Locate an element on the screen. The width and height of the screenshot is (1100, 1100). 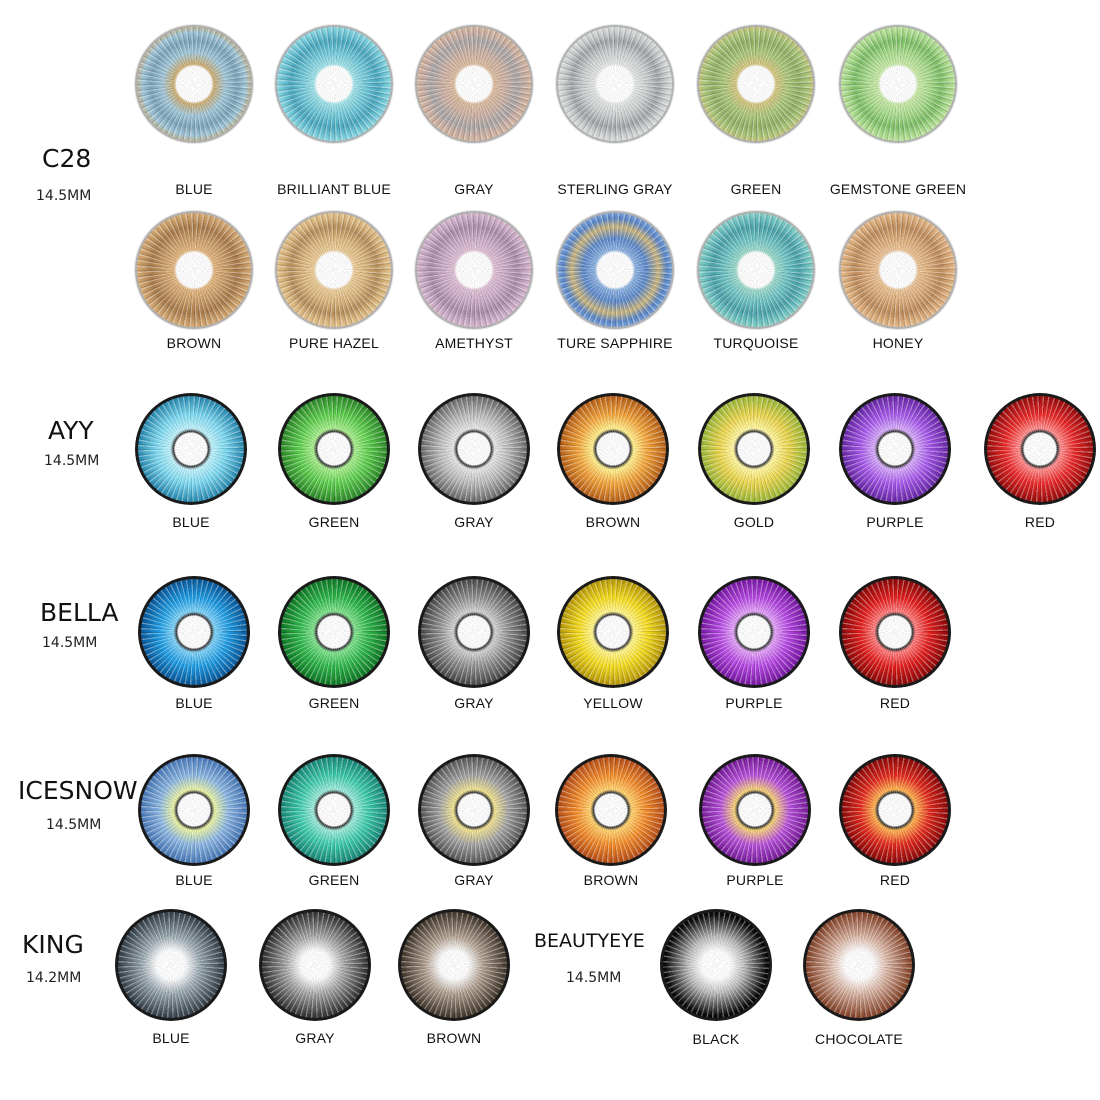
lens-icesnow-blue is located at coordinates (194, 810).